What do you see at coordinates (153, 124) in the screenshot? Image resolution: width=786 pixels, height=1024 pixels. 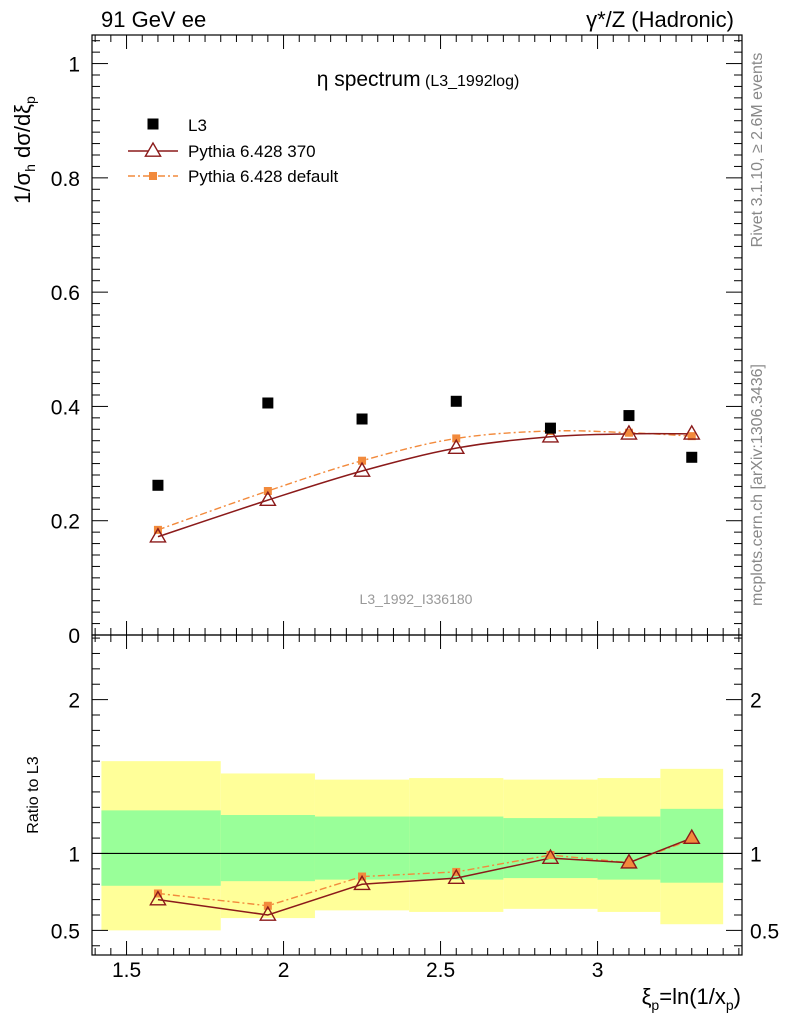 I see `legend-marker-l3` at bounding box center [153, 124].